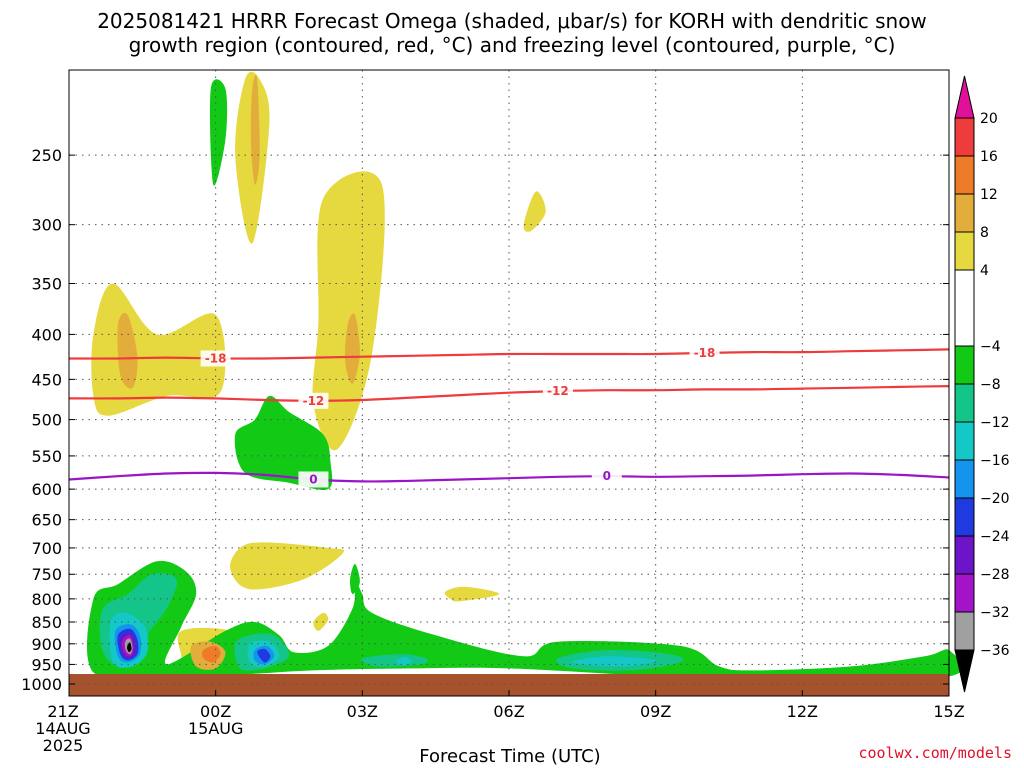  I want to click on colorbar-label-8: 8, so click(984, 233).